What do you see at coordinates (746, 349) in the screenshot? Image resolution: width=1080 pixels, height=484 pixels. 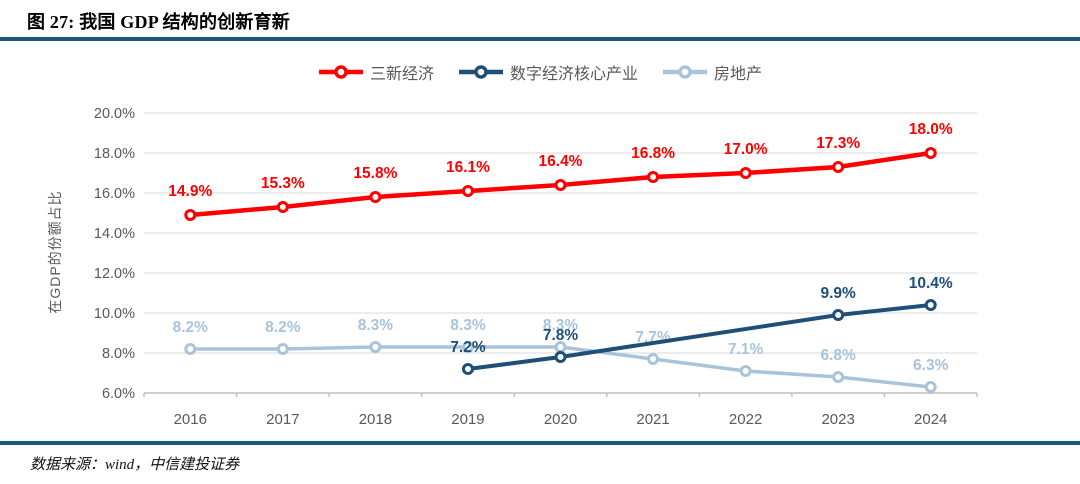 I see `data-label: 7.1%` at bounding box center [746, 349].